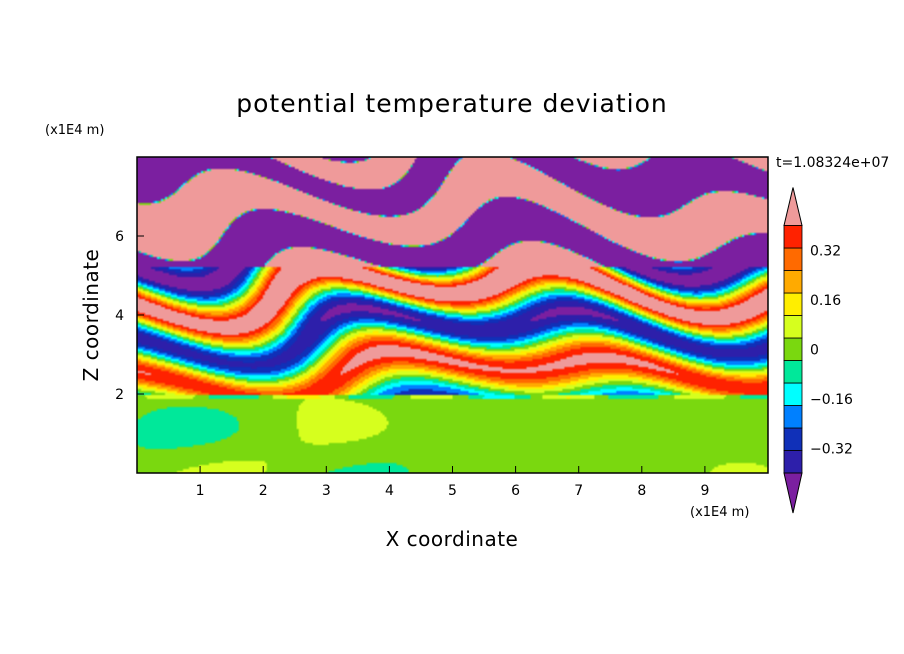 The width and height of the screenshot is (904, 654). I want to click on x-tick-label: 9, so click(704, 491).